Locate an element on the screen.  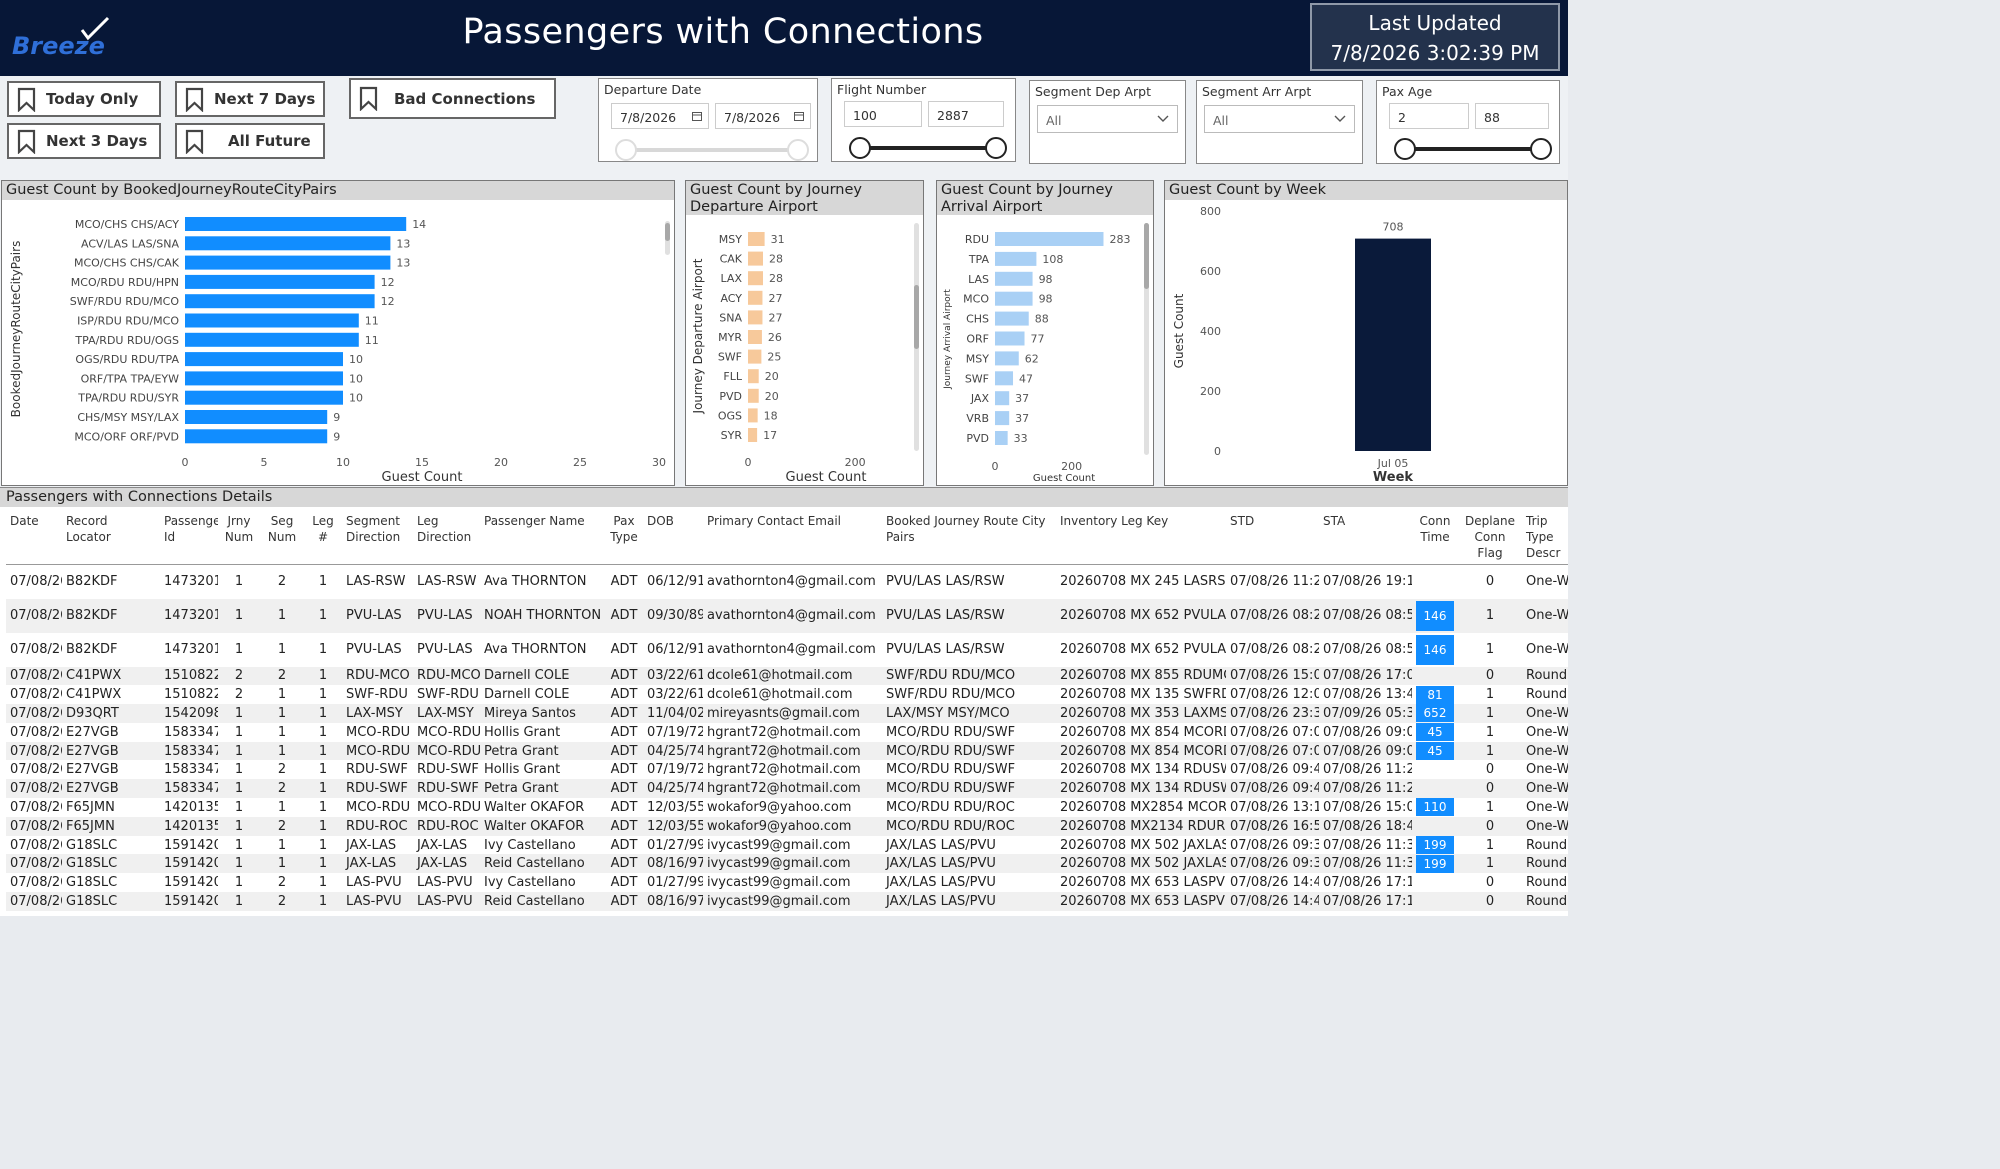
column-header: Leg Direction is located at coordinates (446, 537).